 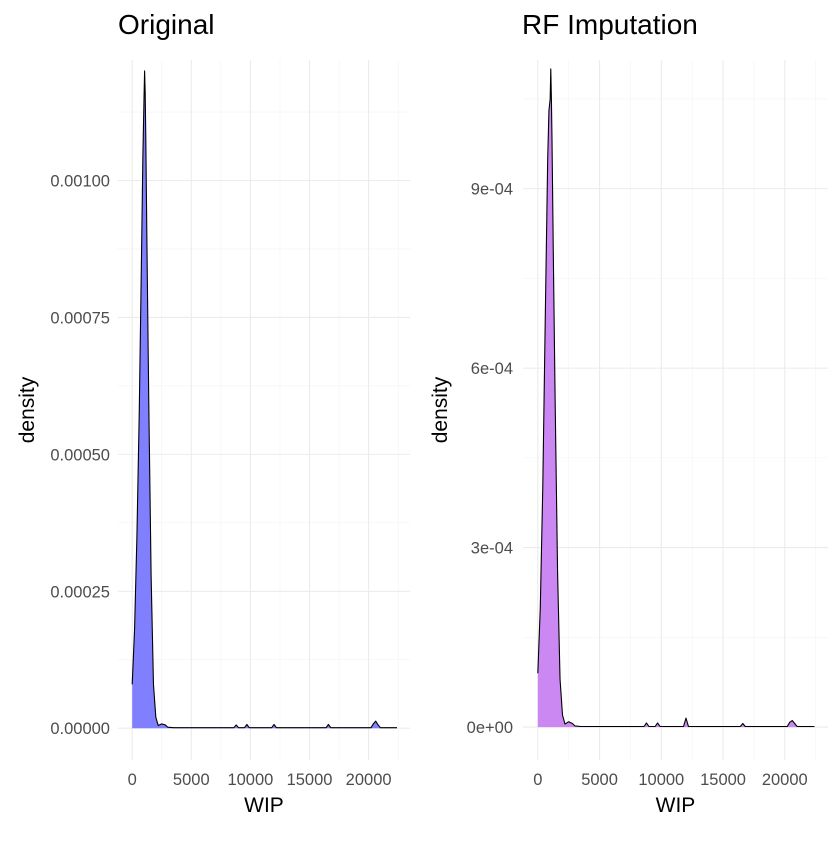 What do you see at coordinates (492, 190) in the screenshot?
I see `y-tick-label: 9e-04` at bounding box center [492, 190].